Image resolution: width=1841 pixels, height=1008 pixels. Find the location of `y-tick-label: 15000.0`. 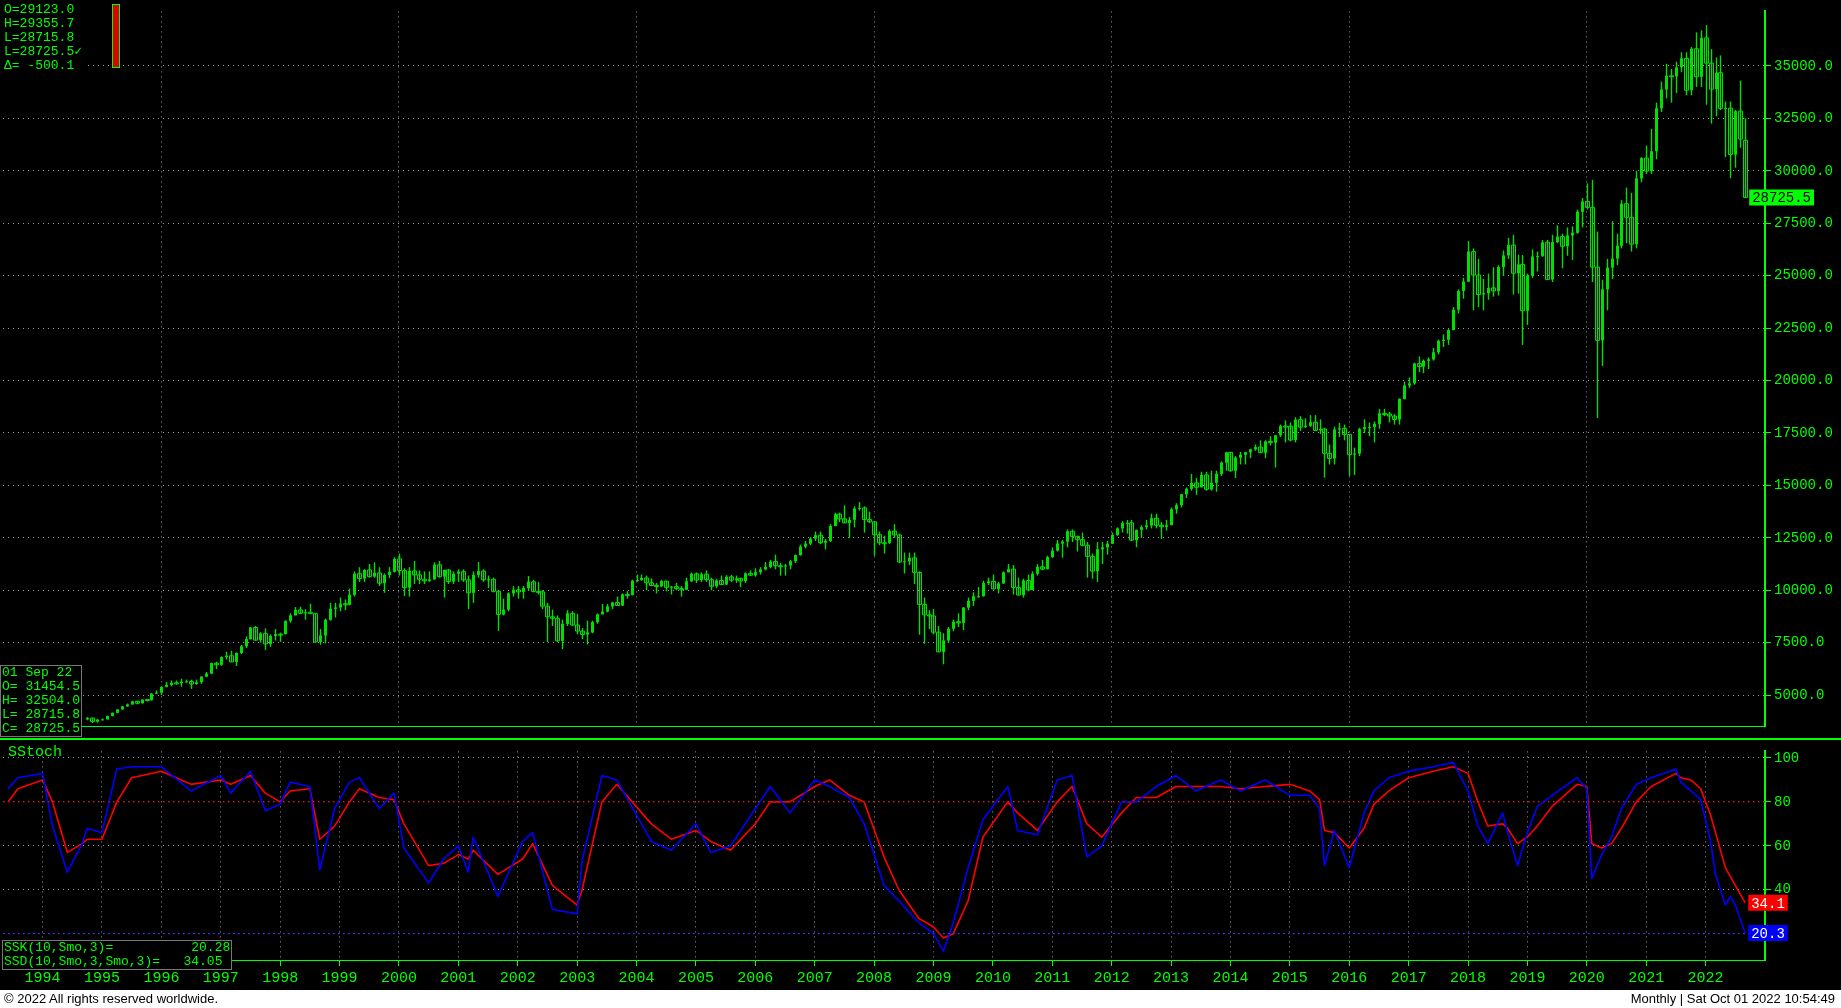

y-tick-label: 15000.0 is located at coordinates (1803, 485).